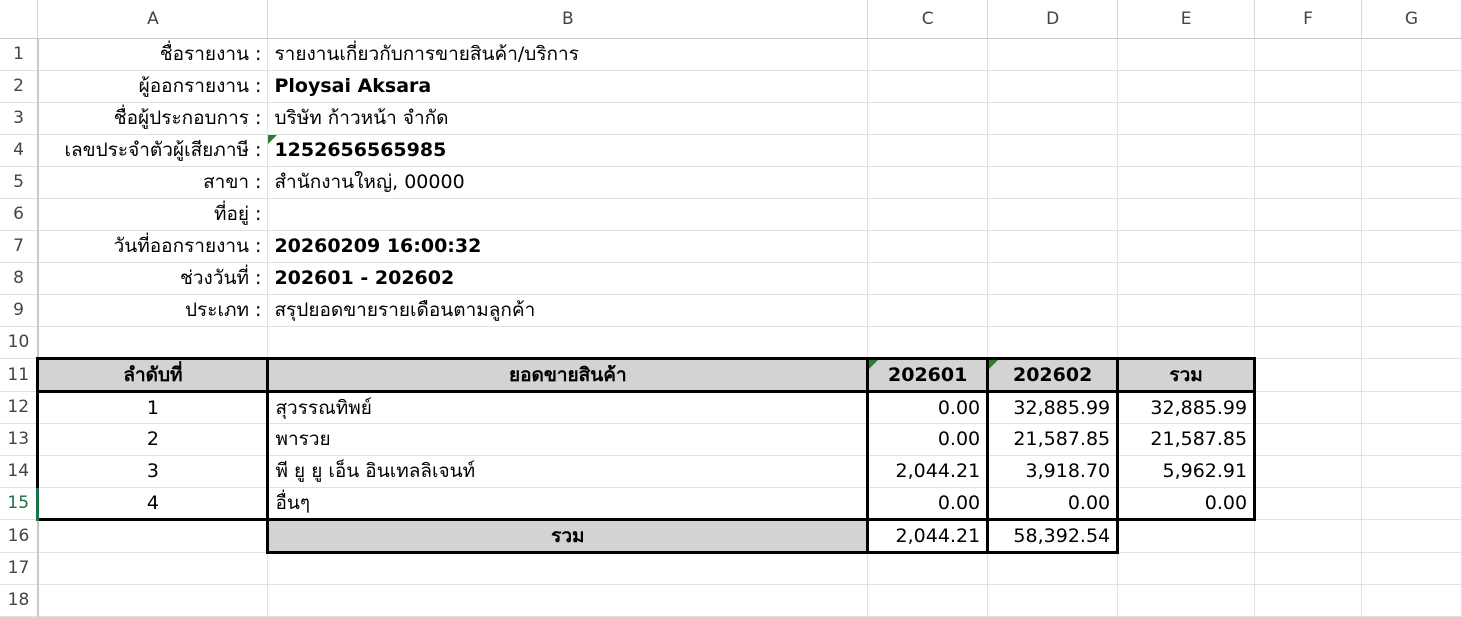 The width and height of the screenshot is (1462, 617). Describe the element at coordinates (568, 310) in the screenshot. I see `cell-B9: สรุปยอดขายรายเดือนตามลูกค้า` at that location.